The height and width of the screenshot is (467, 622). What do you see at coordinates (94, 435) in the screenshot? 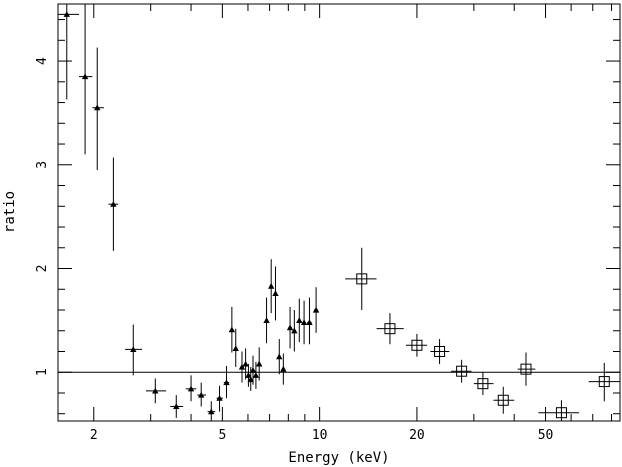
I see `x-tick-label: 2` at bounding box center [94, 435].